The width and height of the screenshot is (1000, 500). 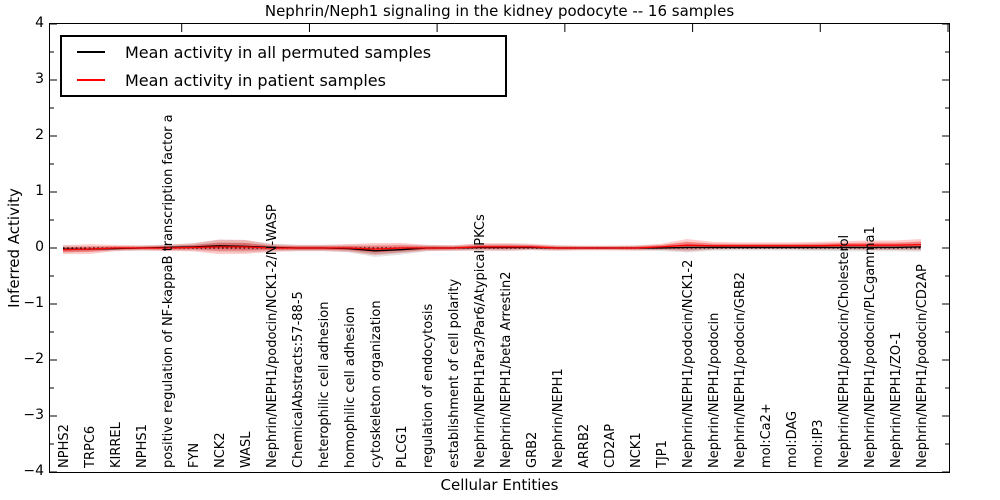 I want to click on y-tick-value: 0, so click(x=39, y=247).